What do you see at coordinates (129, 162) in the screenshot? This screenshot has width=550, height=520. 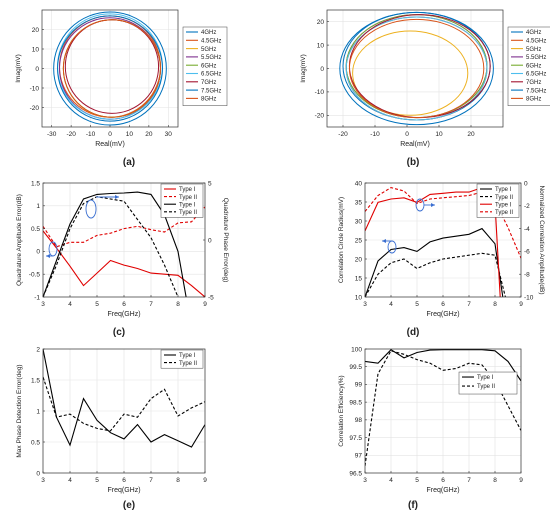 I see `panel-label-a: (a)` at bounding box center [129, 162].